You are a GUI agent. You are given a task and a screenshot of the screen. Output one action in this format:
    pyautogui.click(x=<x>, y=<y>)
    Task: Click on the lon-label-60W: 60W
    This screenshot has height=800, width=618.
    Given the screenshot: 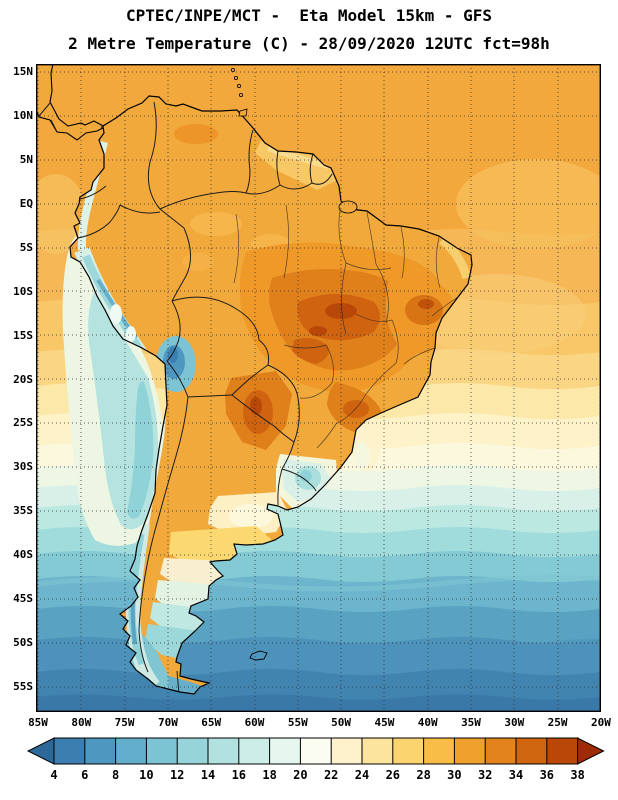 What is the action you would take?
    pyautogui.click(x=254, y=722)
    